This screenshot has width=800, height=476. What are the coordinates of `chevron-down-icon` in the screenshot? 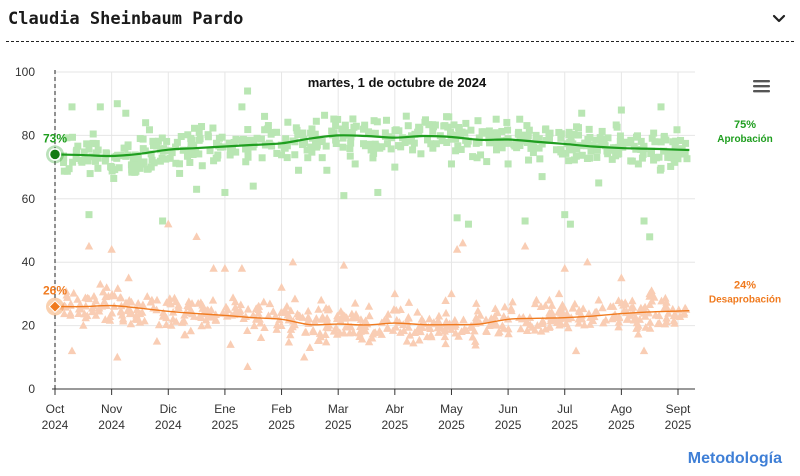 It's located at (779, 19).